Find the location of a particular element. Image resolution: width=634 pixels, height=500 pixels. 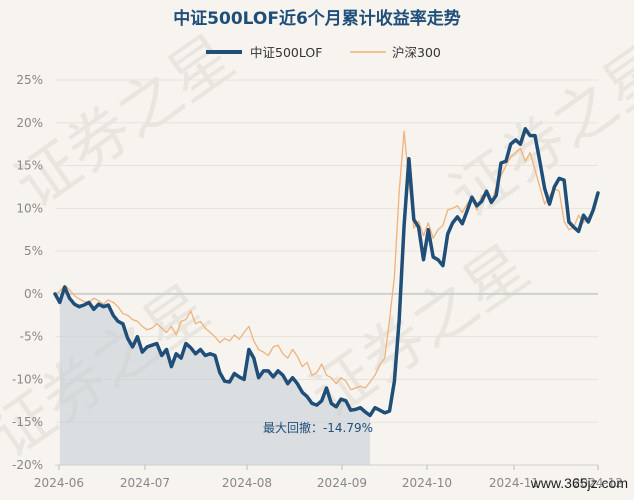

x-tick-label: 2024-10 is located at coordinates (427, 483).